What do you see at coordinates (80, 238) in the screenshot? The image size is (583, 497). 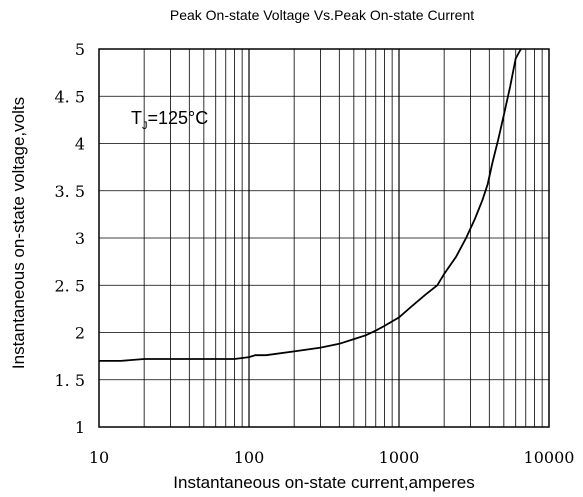 I see `y-tick-label: 3` at bounding box center [80, 238].